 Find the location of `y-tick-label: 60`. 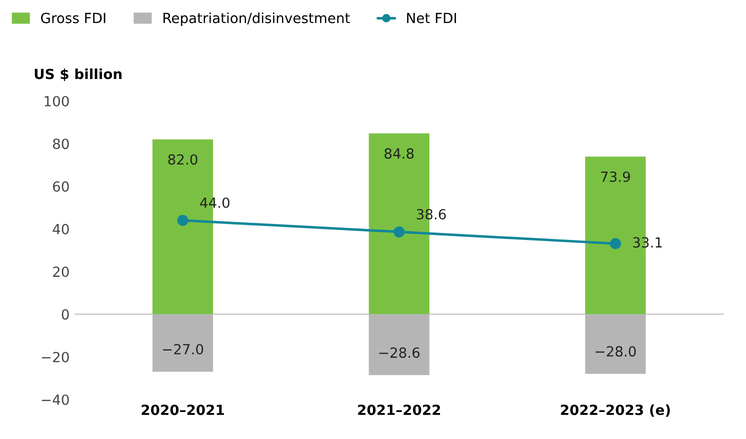

y-tick-label: 60 is located at coordinates (61, 186).